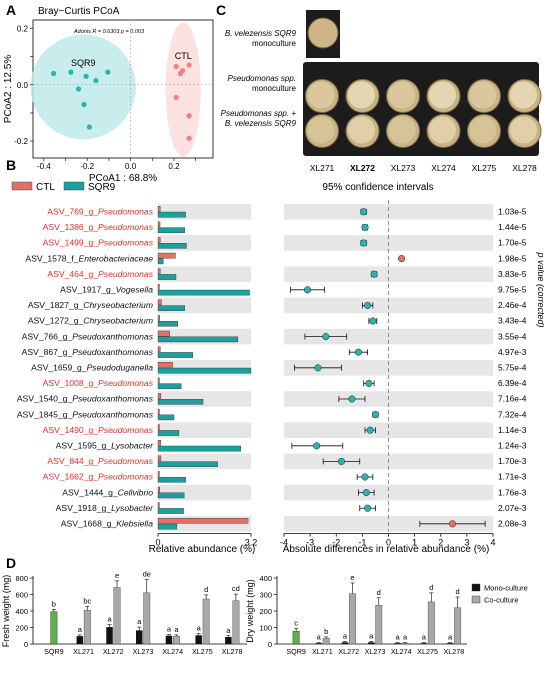 Image resolution: width=544 pixels, height=685 pixels. I want to click on group-label-ctl: CTL, so click(183, 56).